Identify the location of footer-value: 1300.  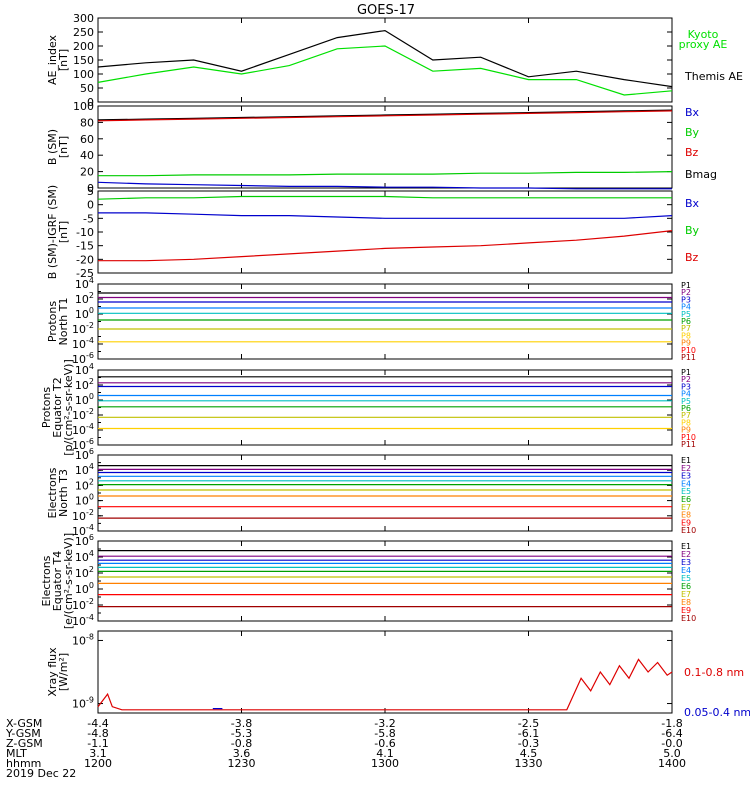
(385, 763).